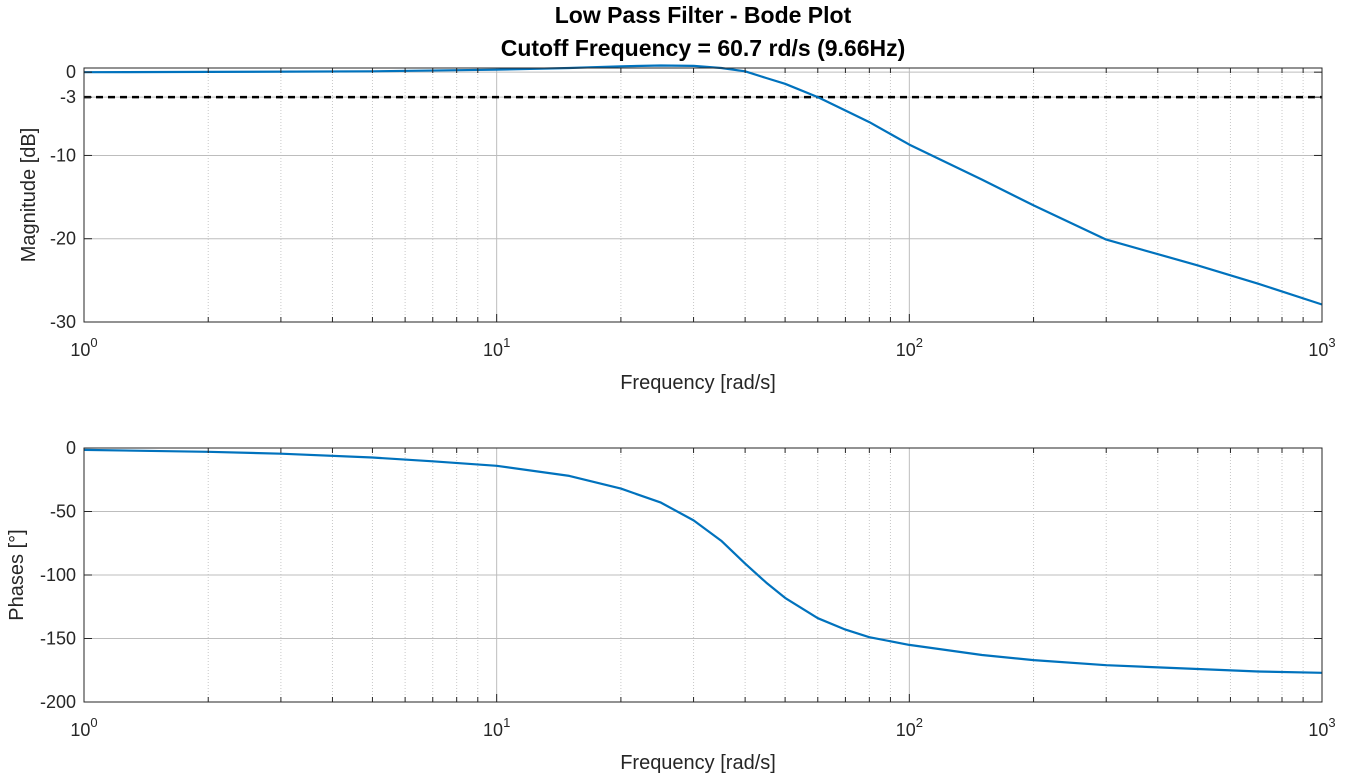  I want to click on phase-y-axis-label: Phases [°], so click(17, 574).